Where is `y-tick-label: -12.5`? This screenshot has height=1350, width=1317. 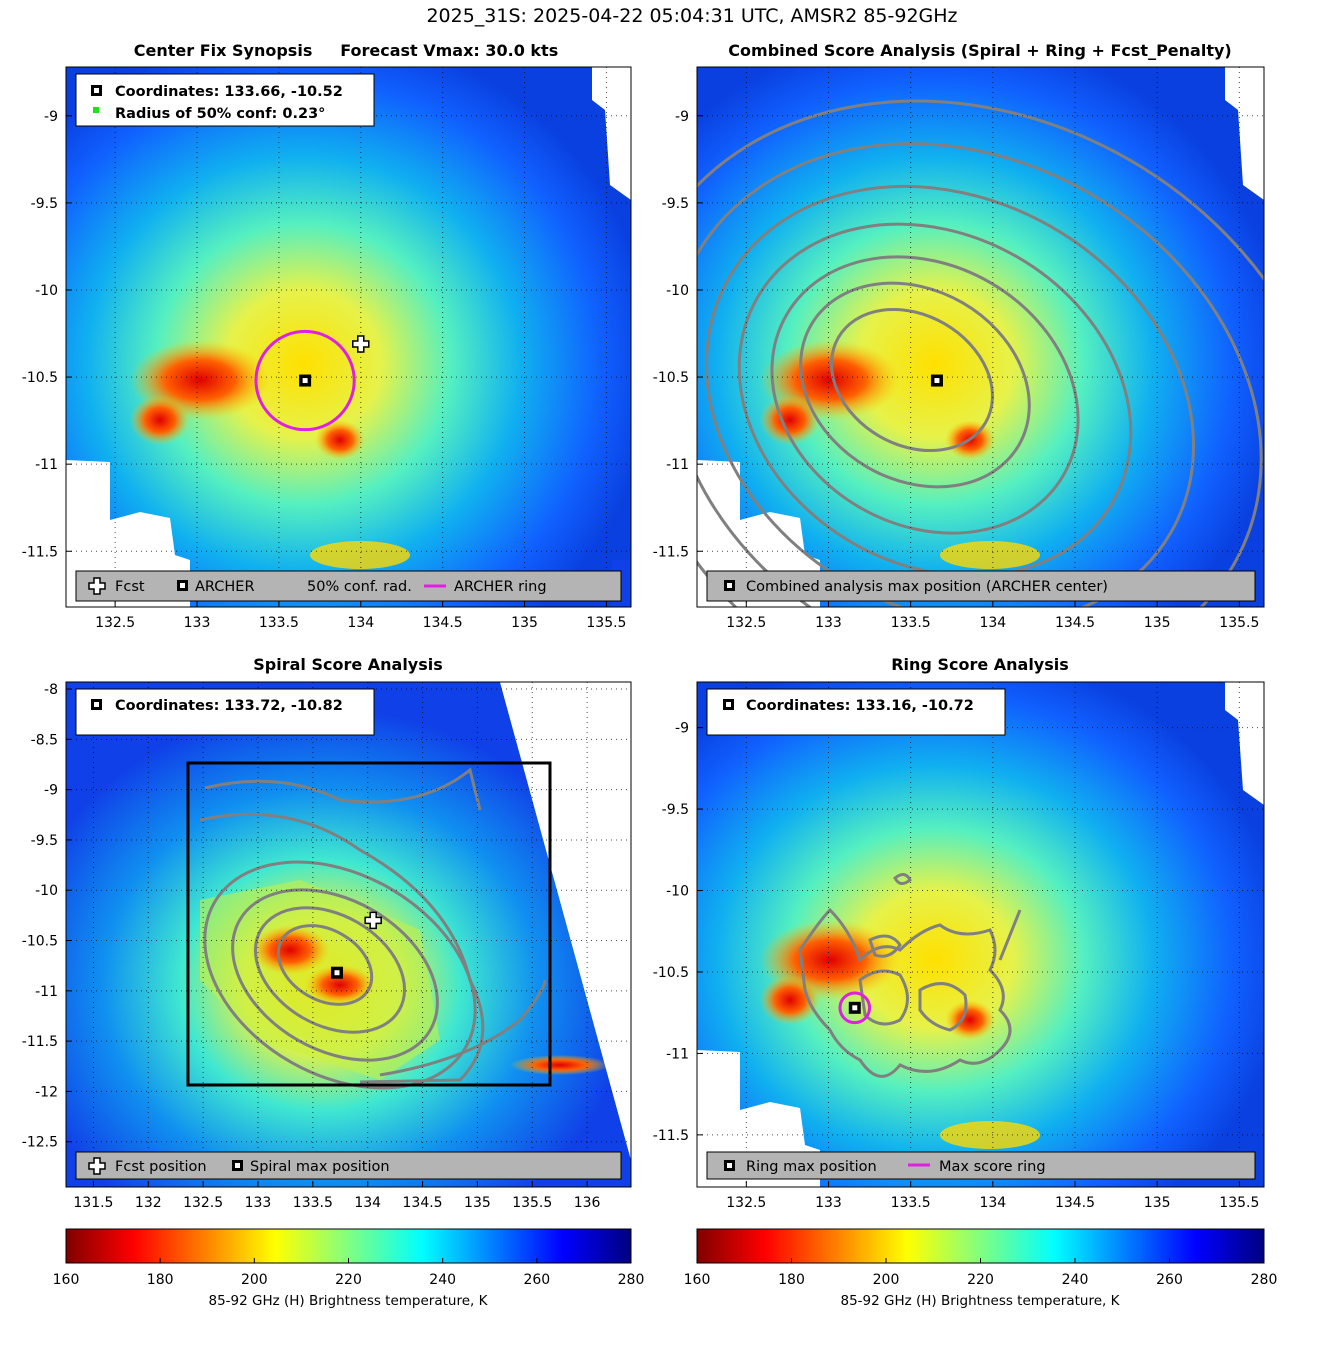
y-tick-label: -12.5 is located at coordinates (40, 1143).